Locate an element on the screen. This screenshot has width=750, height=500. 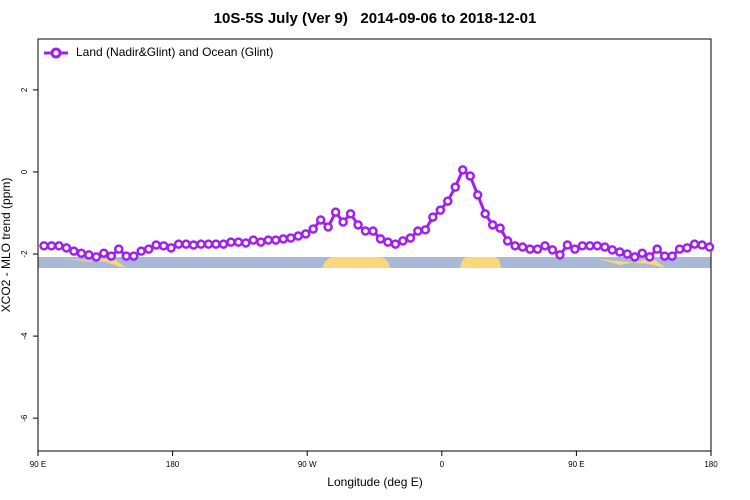
y-tick-label: -6 is located at coordinates (24, 418).